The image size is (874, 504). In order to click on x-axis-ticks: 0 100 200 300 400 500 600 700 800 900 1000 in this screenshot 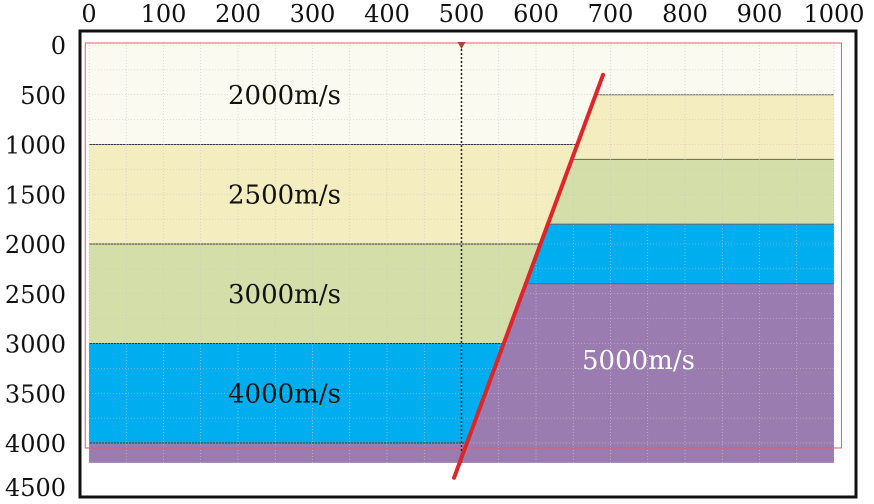, I will do `click(472, 14)`.